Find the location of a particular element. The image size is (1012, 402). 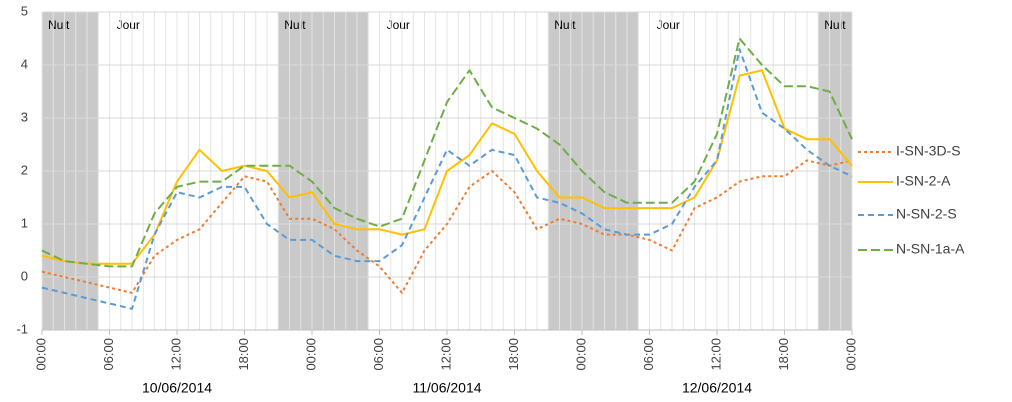

y-tick-label: 4 is located at coordinates (24, 63).